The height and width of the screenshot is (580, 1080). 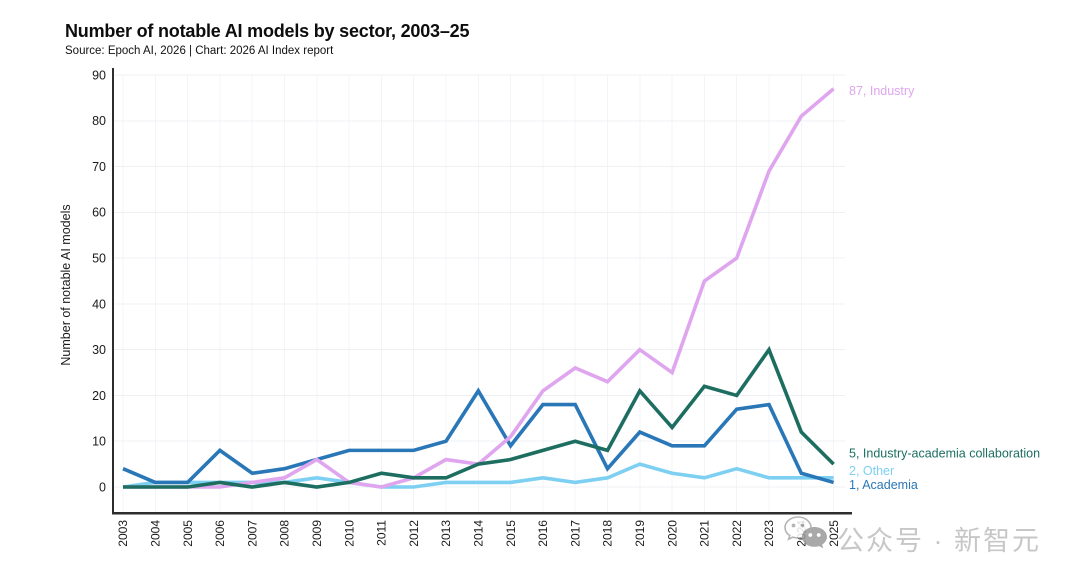 I want to click on series-end-label-other: 2, Other, so click(x=871, y=471).